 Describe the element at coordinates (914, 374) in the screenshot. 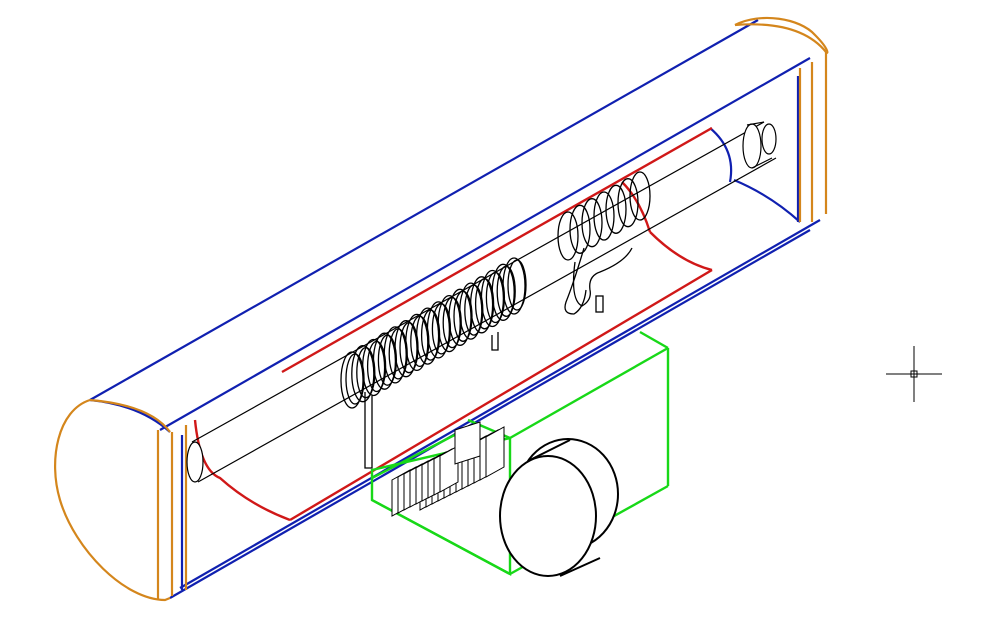

I see `crosshair-cursor-icon` at that location.